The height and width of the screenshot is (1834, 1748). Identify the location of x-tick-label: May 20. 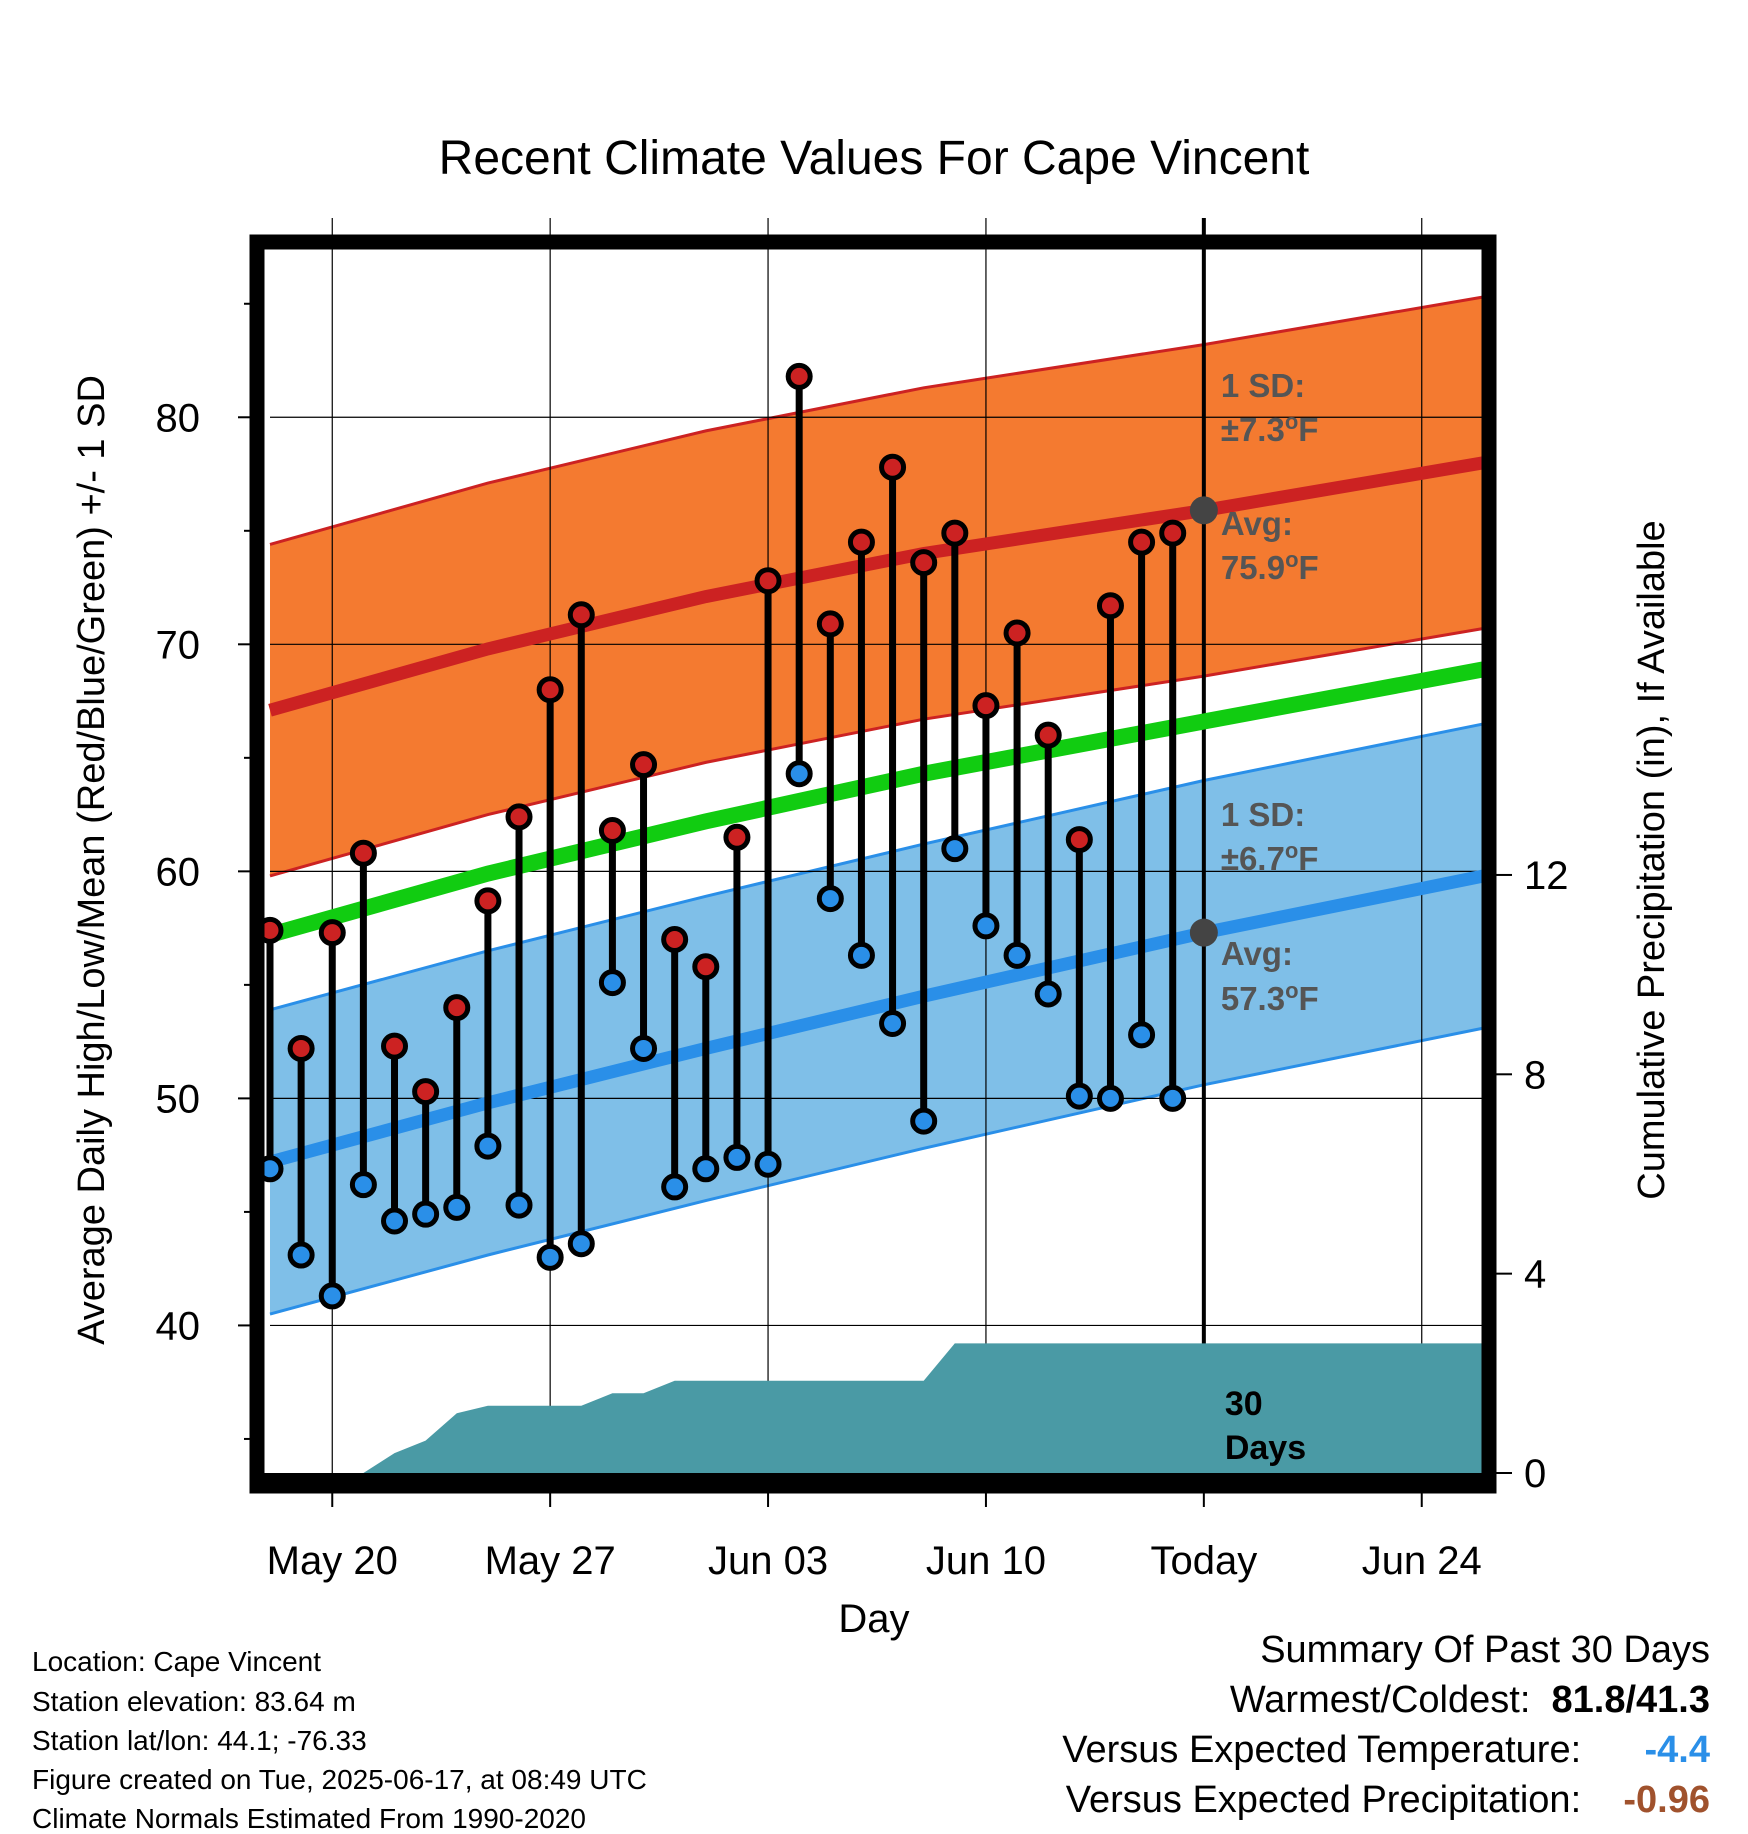
(332, 1561).